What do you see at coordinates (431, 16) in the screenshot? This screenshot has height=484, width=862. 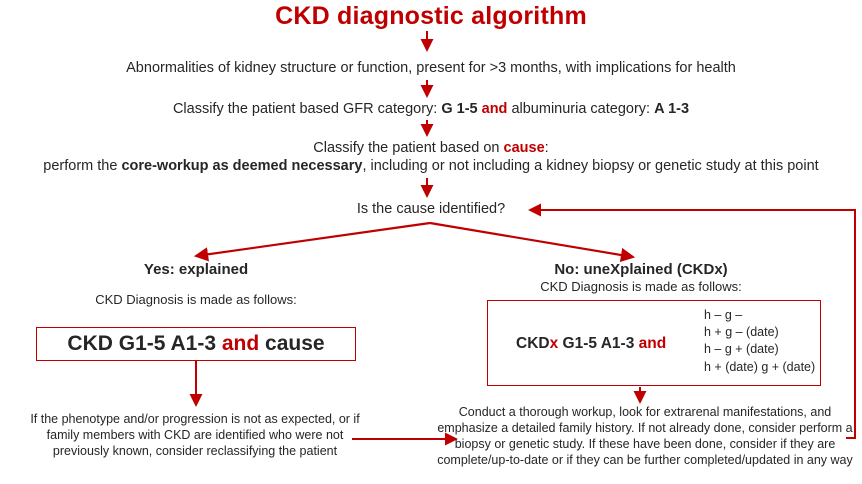 I see `page-title: CKD diagnostic algorithm` at bounding box center [431, 16].